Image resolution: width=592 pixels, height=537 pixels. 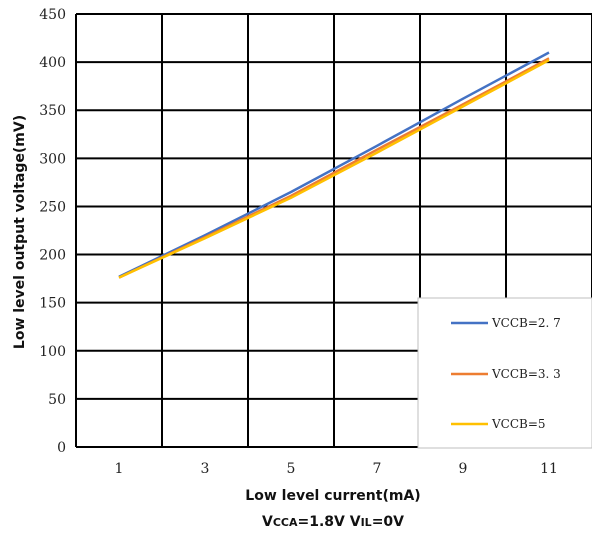 What do you see at coordinates (205, 469) in the screenshot?
I see `x-tick-label-1: 3` at bounding box center [205, 469].